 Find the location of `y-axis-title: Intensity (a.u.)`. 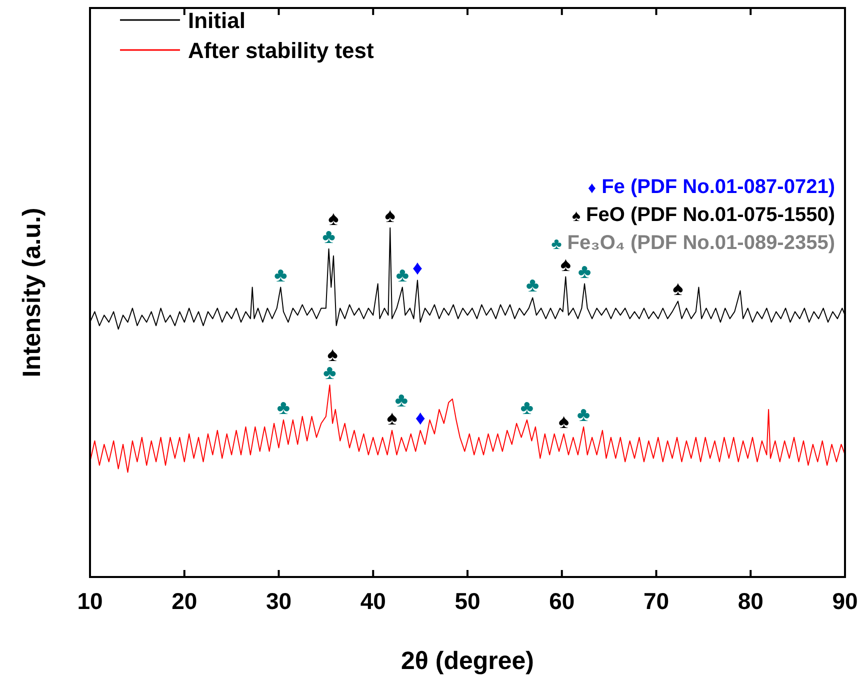

y-axis-title: Intensity (a.u.) is located at coordinates (32, 293).